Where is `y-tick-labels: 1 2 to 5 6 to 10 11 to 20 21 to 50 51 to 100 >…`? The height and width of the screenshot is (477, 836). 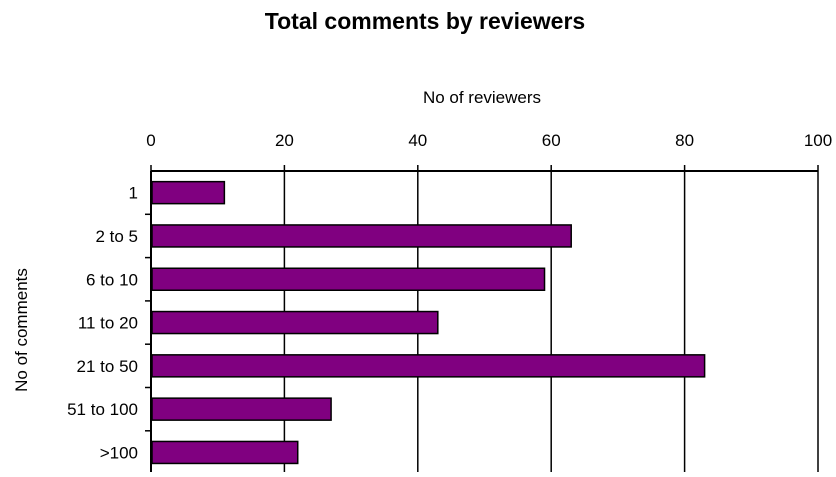
y-tick-labels: 1 2 to 5 6 to 10 11 to 20 21 to 50 51 to 100 >… is located at coordinates (102, 323).